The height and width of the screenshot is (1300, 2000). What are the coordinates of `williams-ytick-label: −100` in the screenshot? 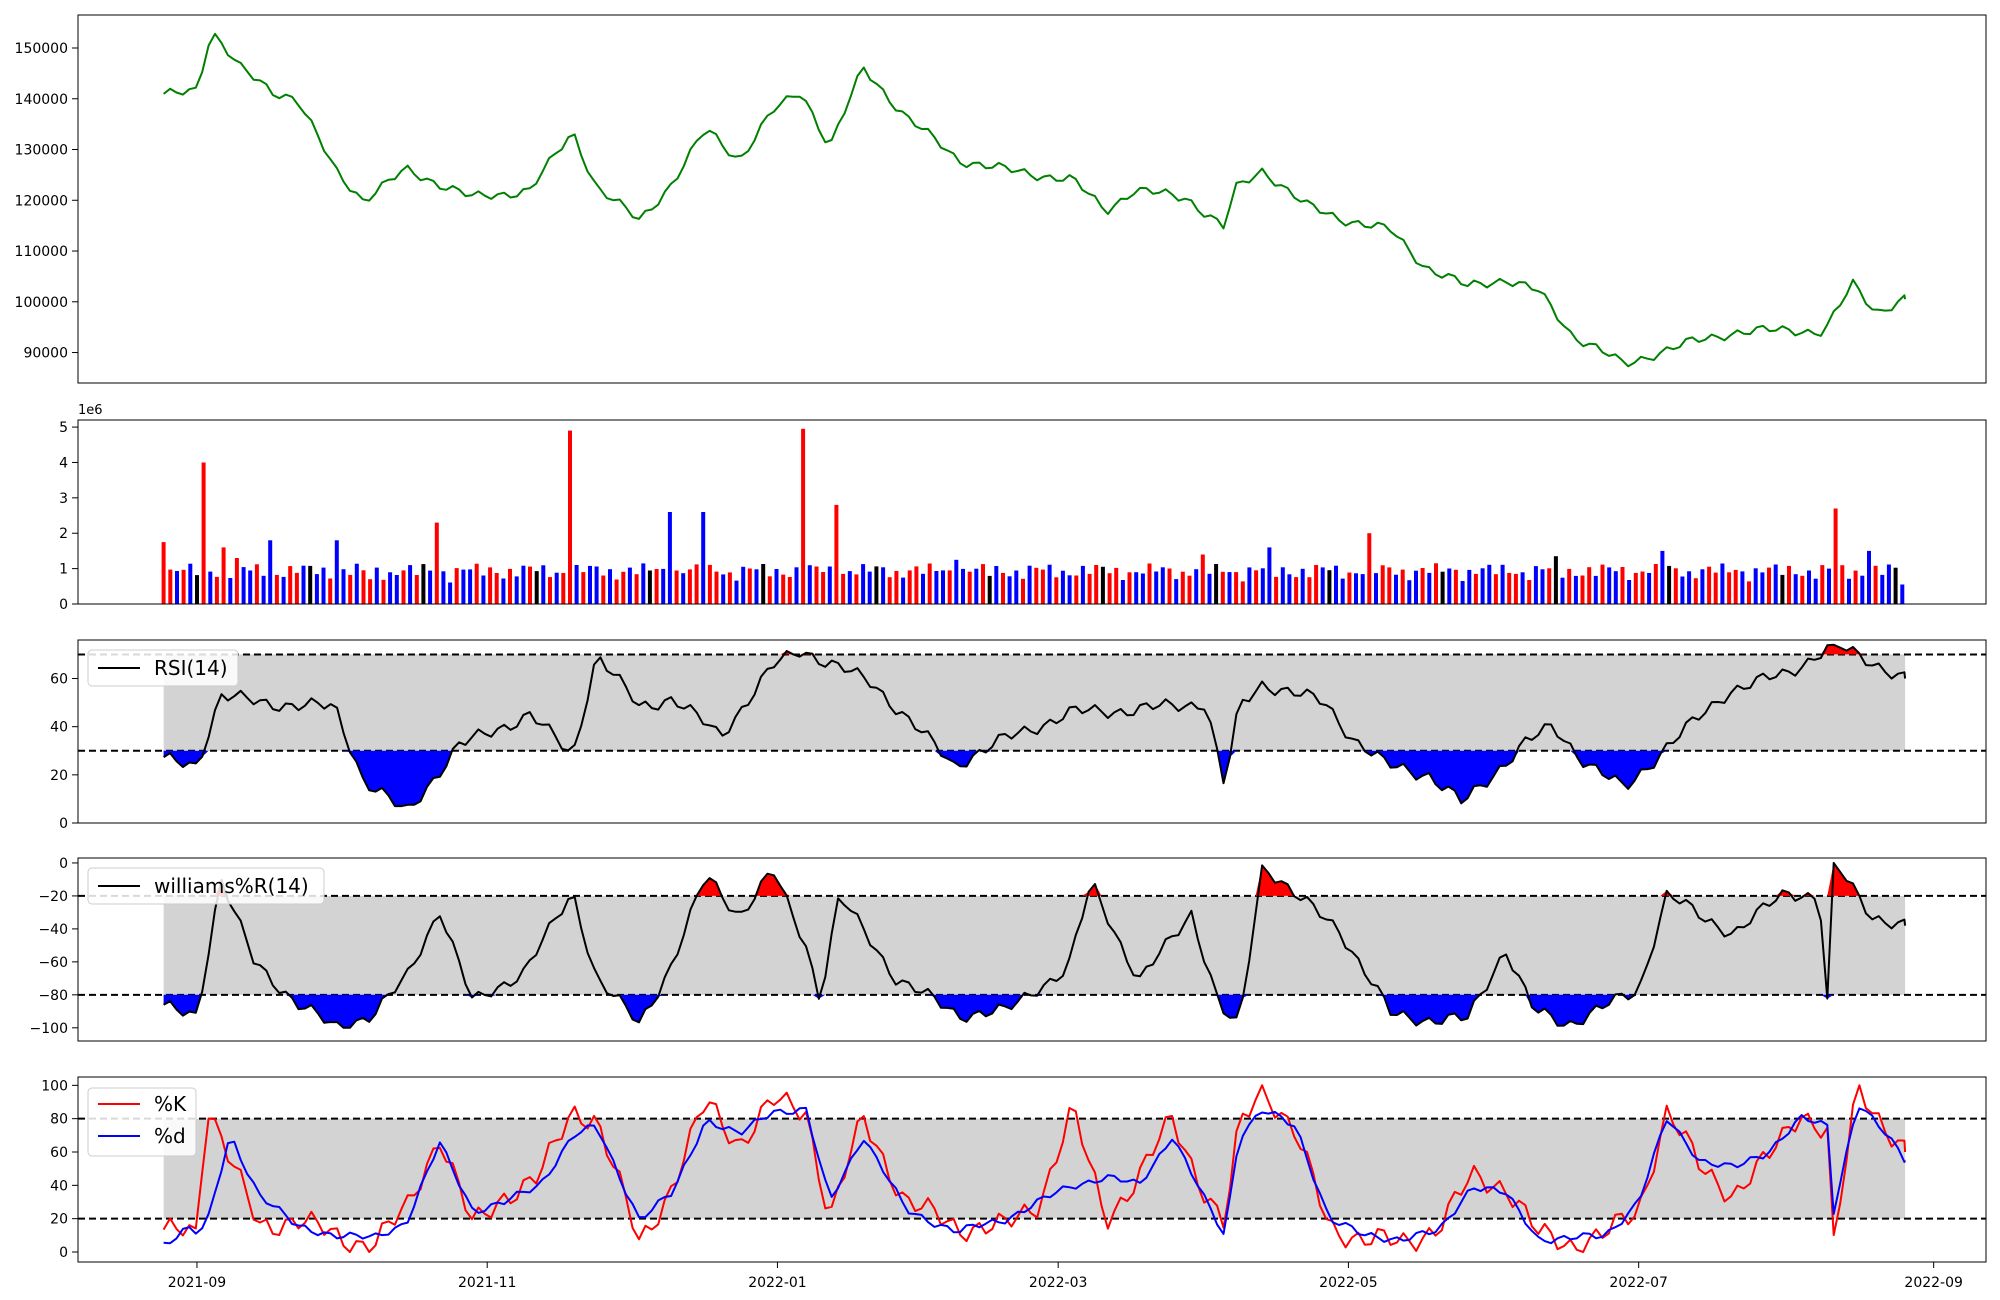 It's located at (49, 1029).